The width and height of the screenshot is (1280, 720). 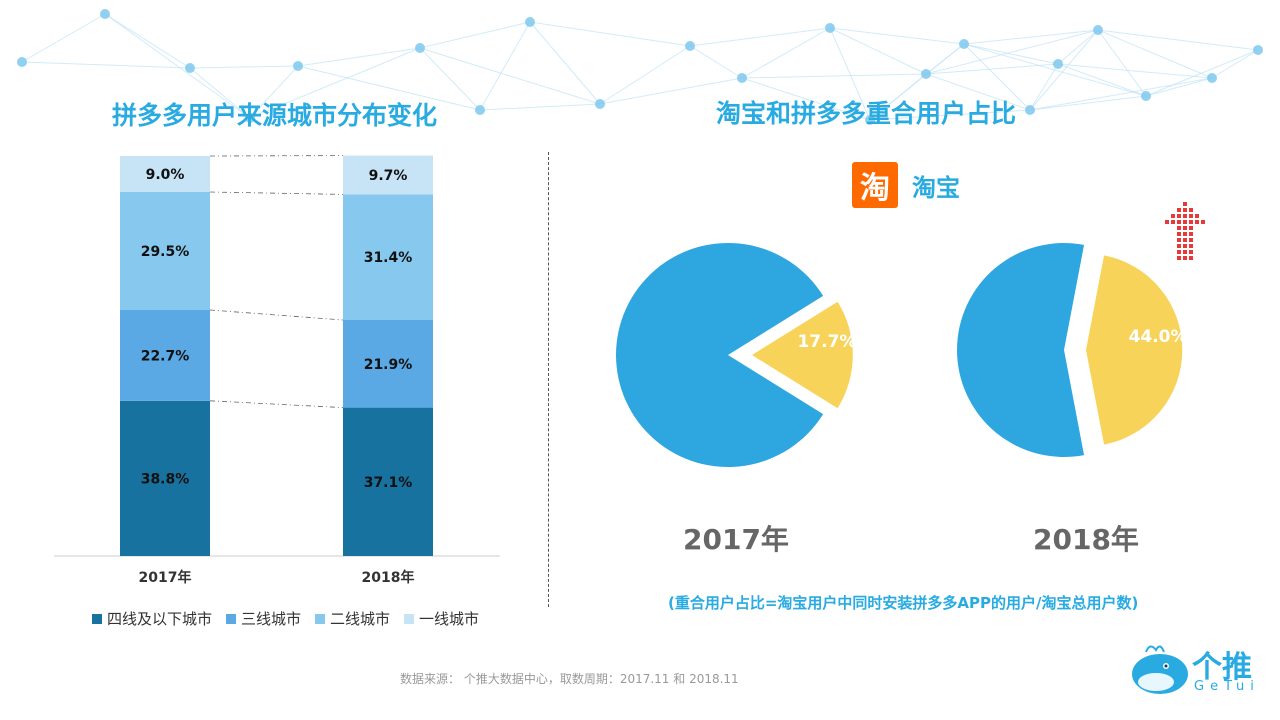 What do you see at coordinates (441, 618) in the screenshot?
I see `legend-item-tier1: 一线城市` at bounding box center [441, 618].